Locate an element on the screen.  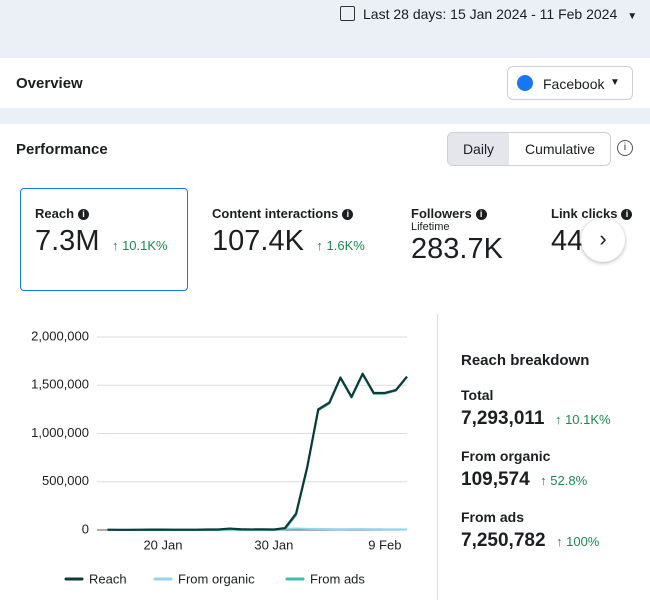
breakdown-label: Total is located at coordinates (477, 395).